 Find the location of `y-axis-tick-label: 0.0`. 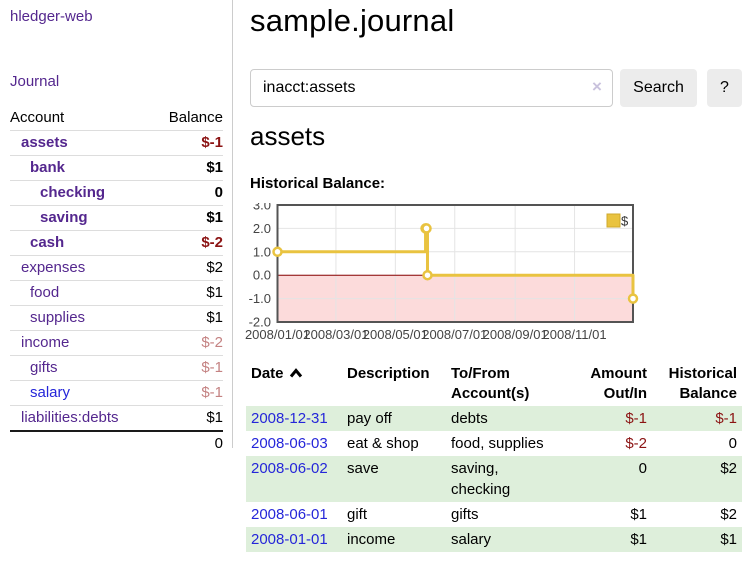

y-axis-tick-label: 0.0 is located at coordinates (262, 275).